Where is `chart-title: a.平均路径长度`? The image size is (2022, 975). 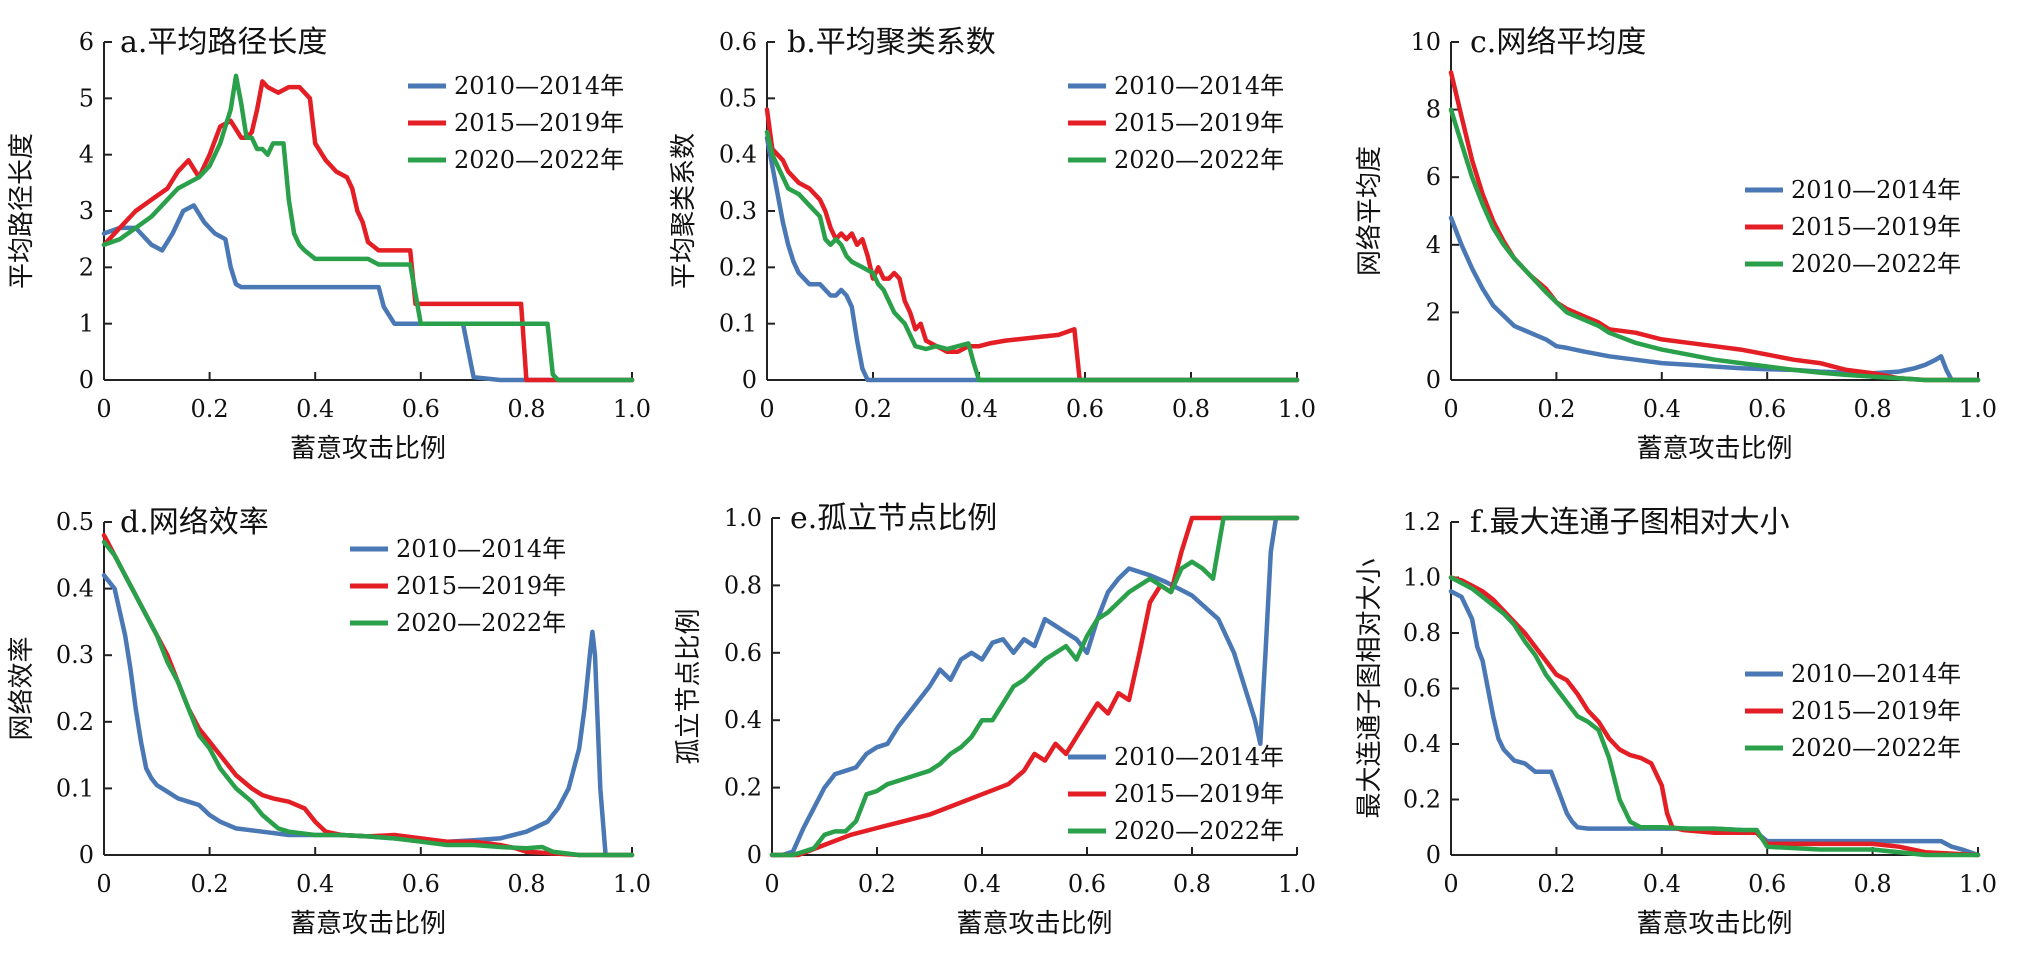 chart-title: a.平均路径长度 is located at coordinates (223, 42).